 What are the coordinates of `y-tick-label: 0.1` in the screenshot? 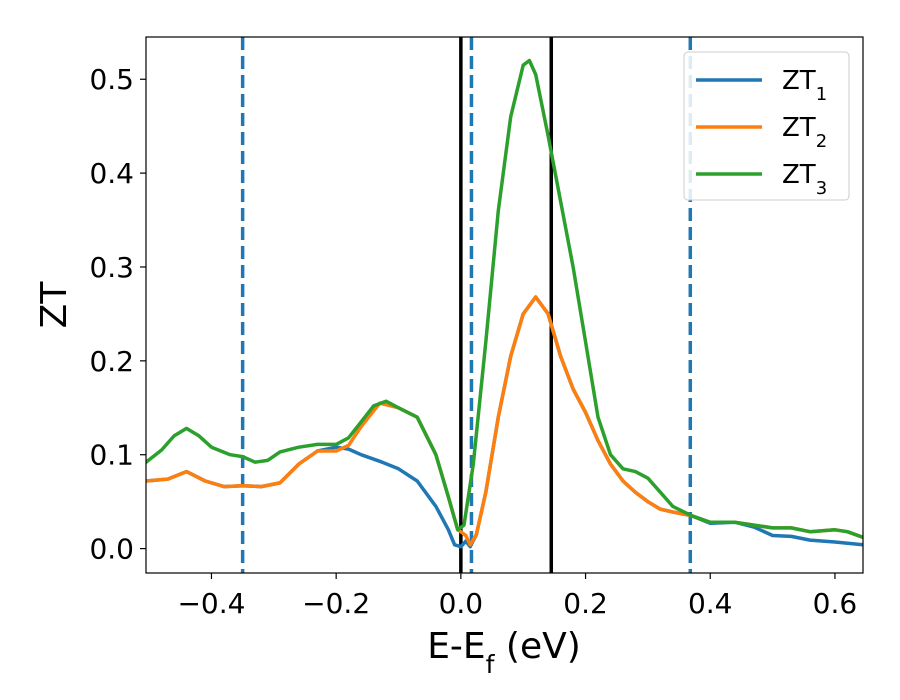 It's located at (111, 455).